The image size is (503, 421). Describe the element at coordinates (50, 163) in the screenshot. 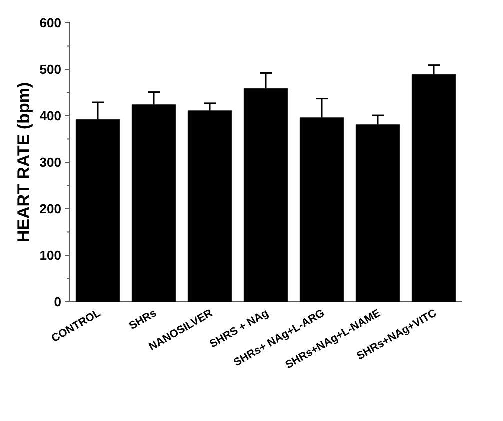

I see `y-tick-label: 300` at that location.